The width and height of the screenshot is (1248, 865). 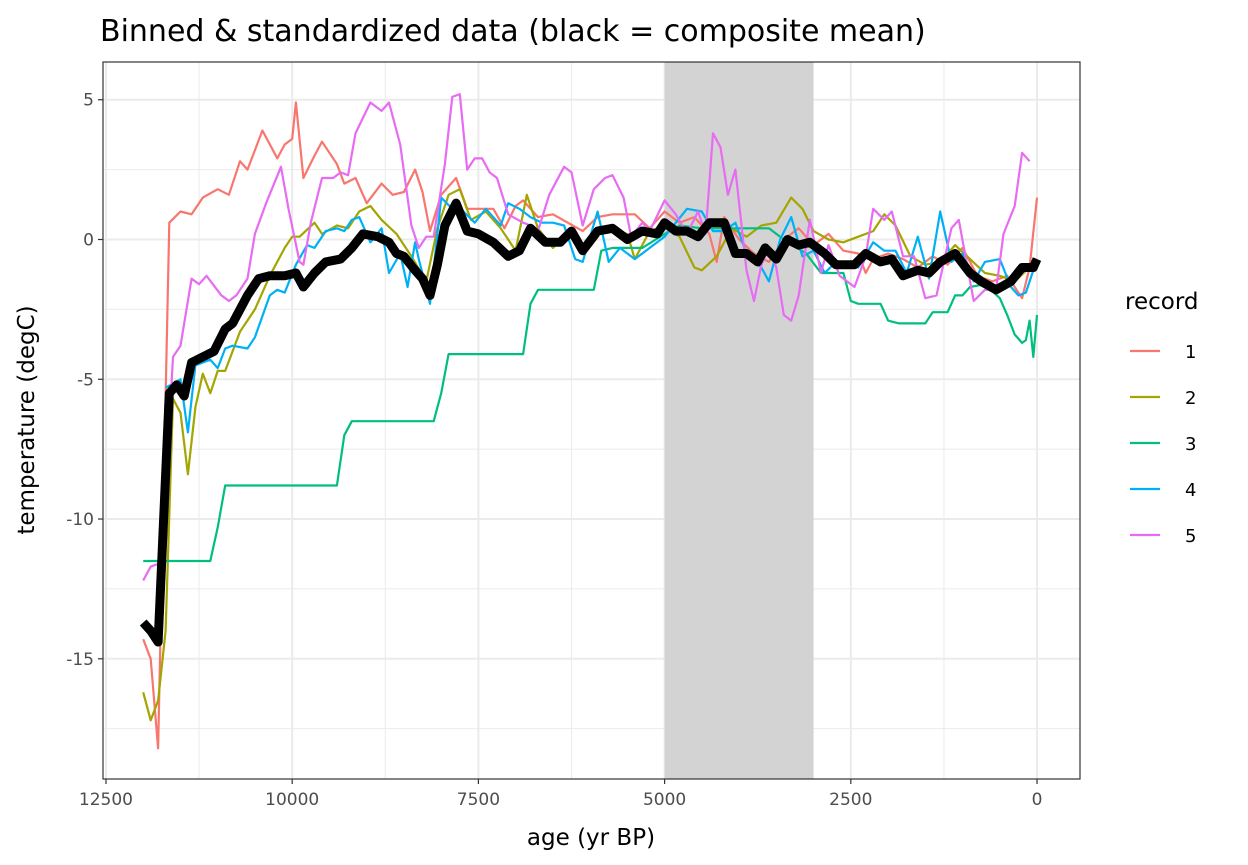 What do you see at coordinates (1161, 418) in the screenshot?
I see `legend: record 1 2 3 4 5` at bounding box center [1161, 418].